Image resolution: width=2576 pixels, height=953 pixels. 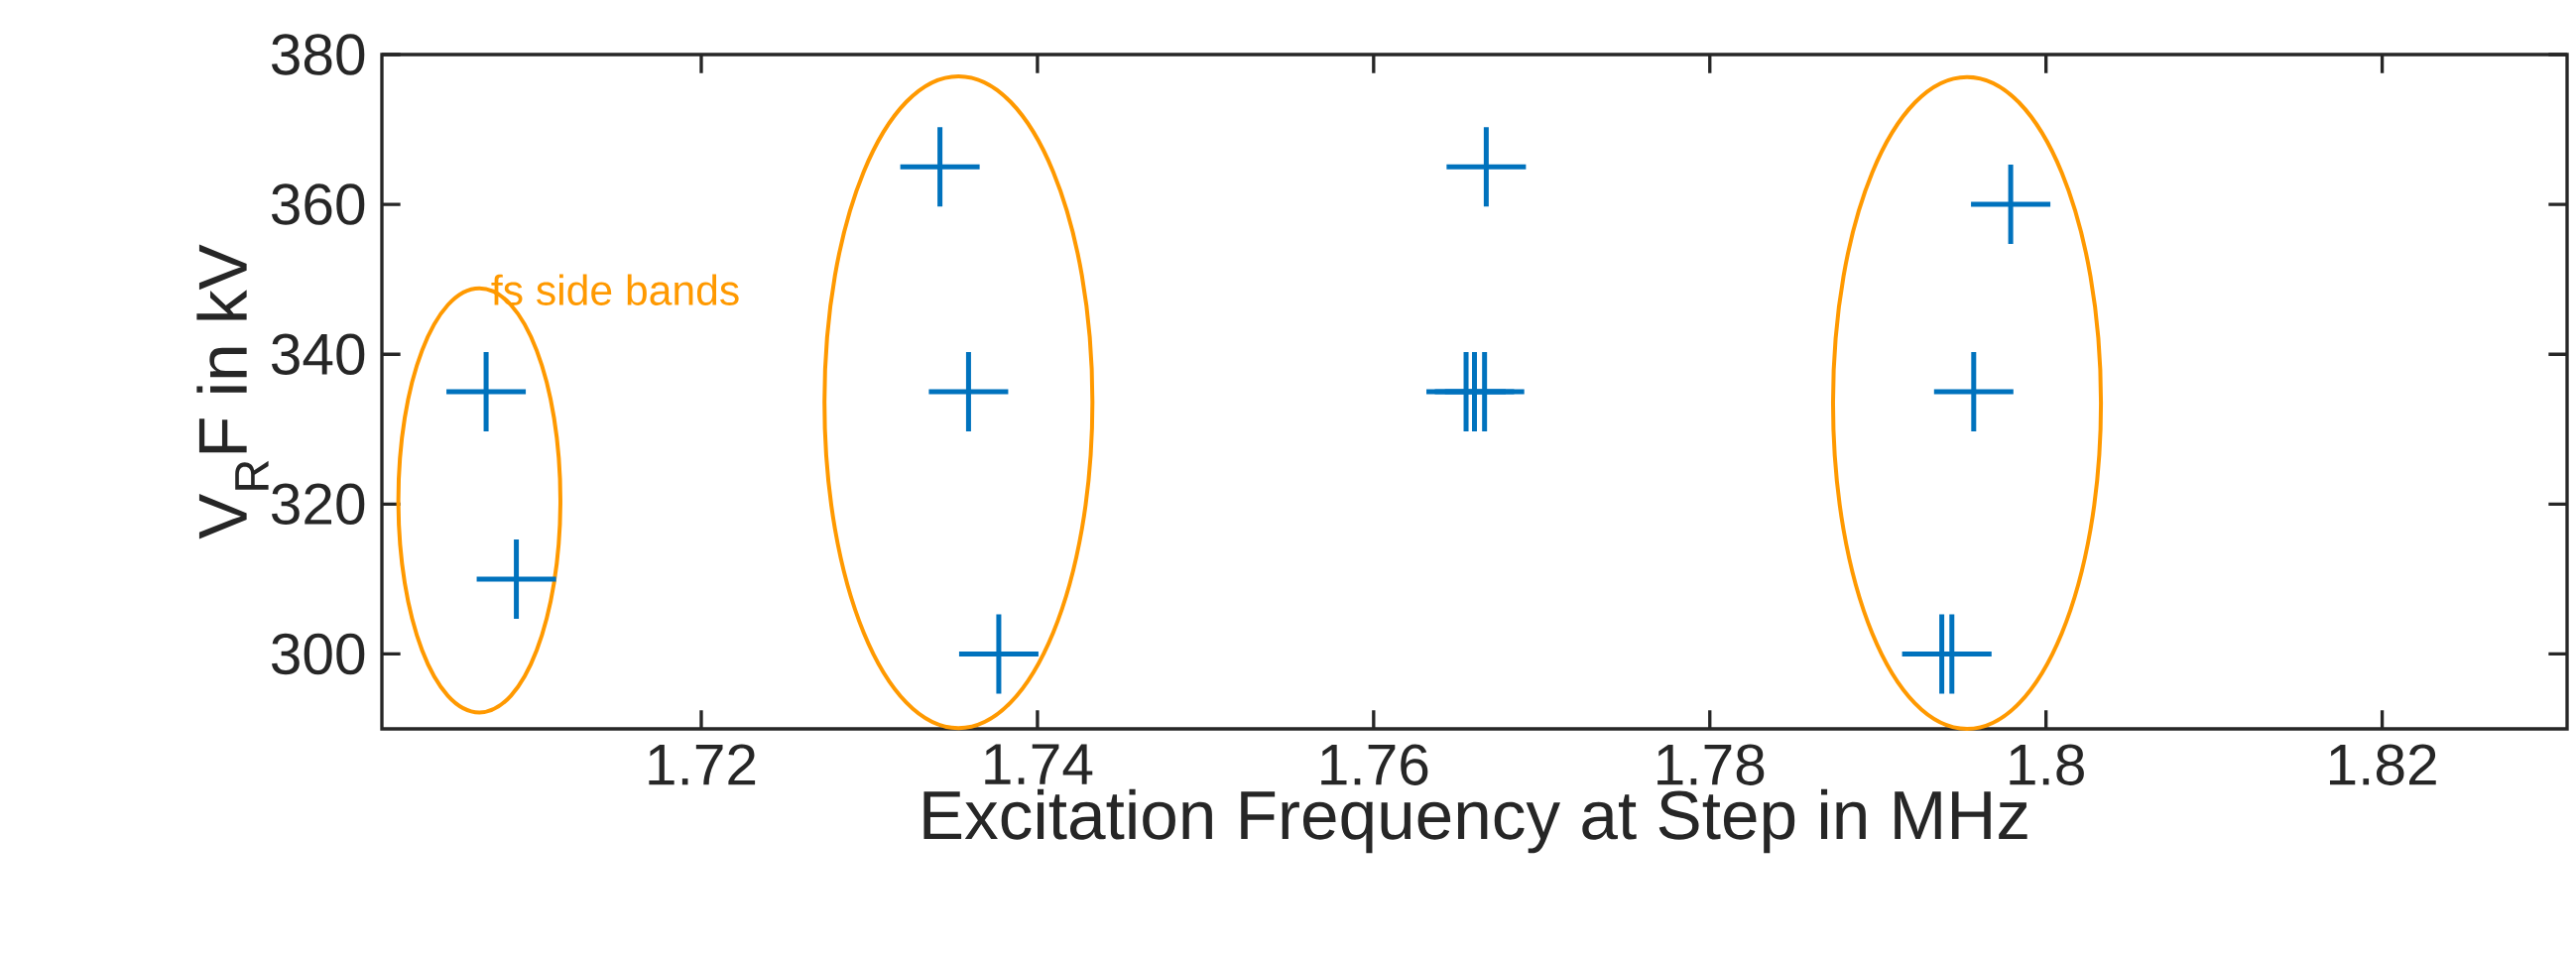 What do you see at coordinates (318, 204) in the screenshot?
I see `y-tick-label: 360` at bounding box center [318, 204].